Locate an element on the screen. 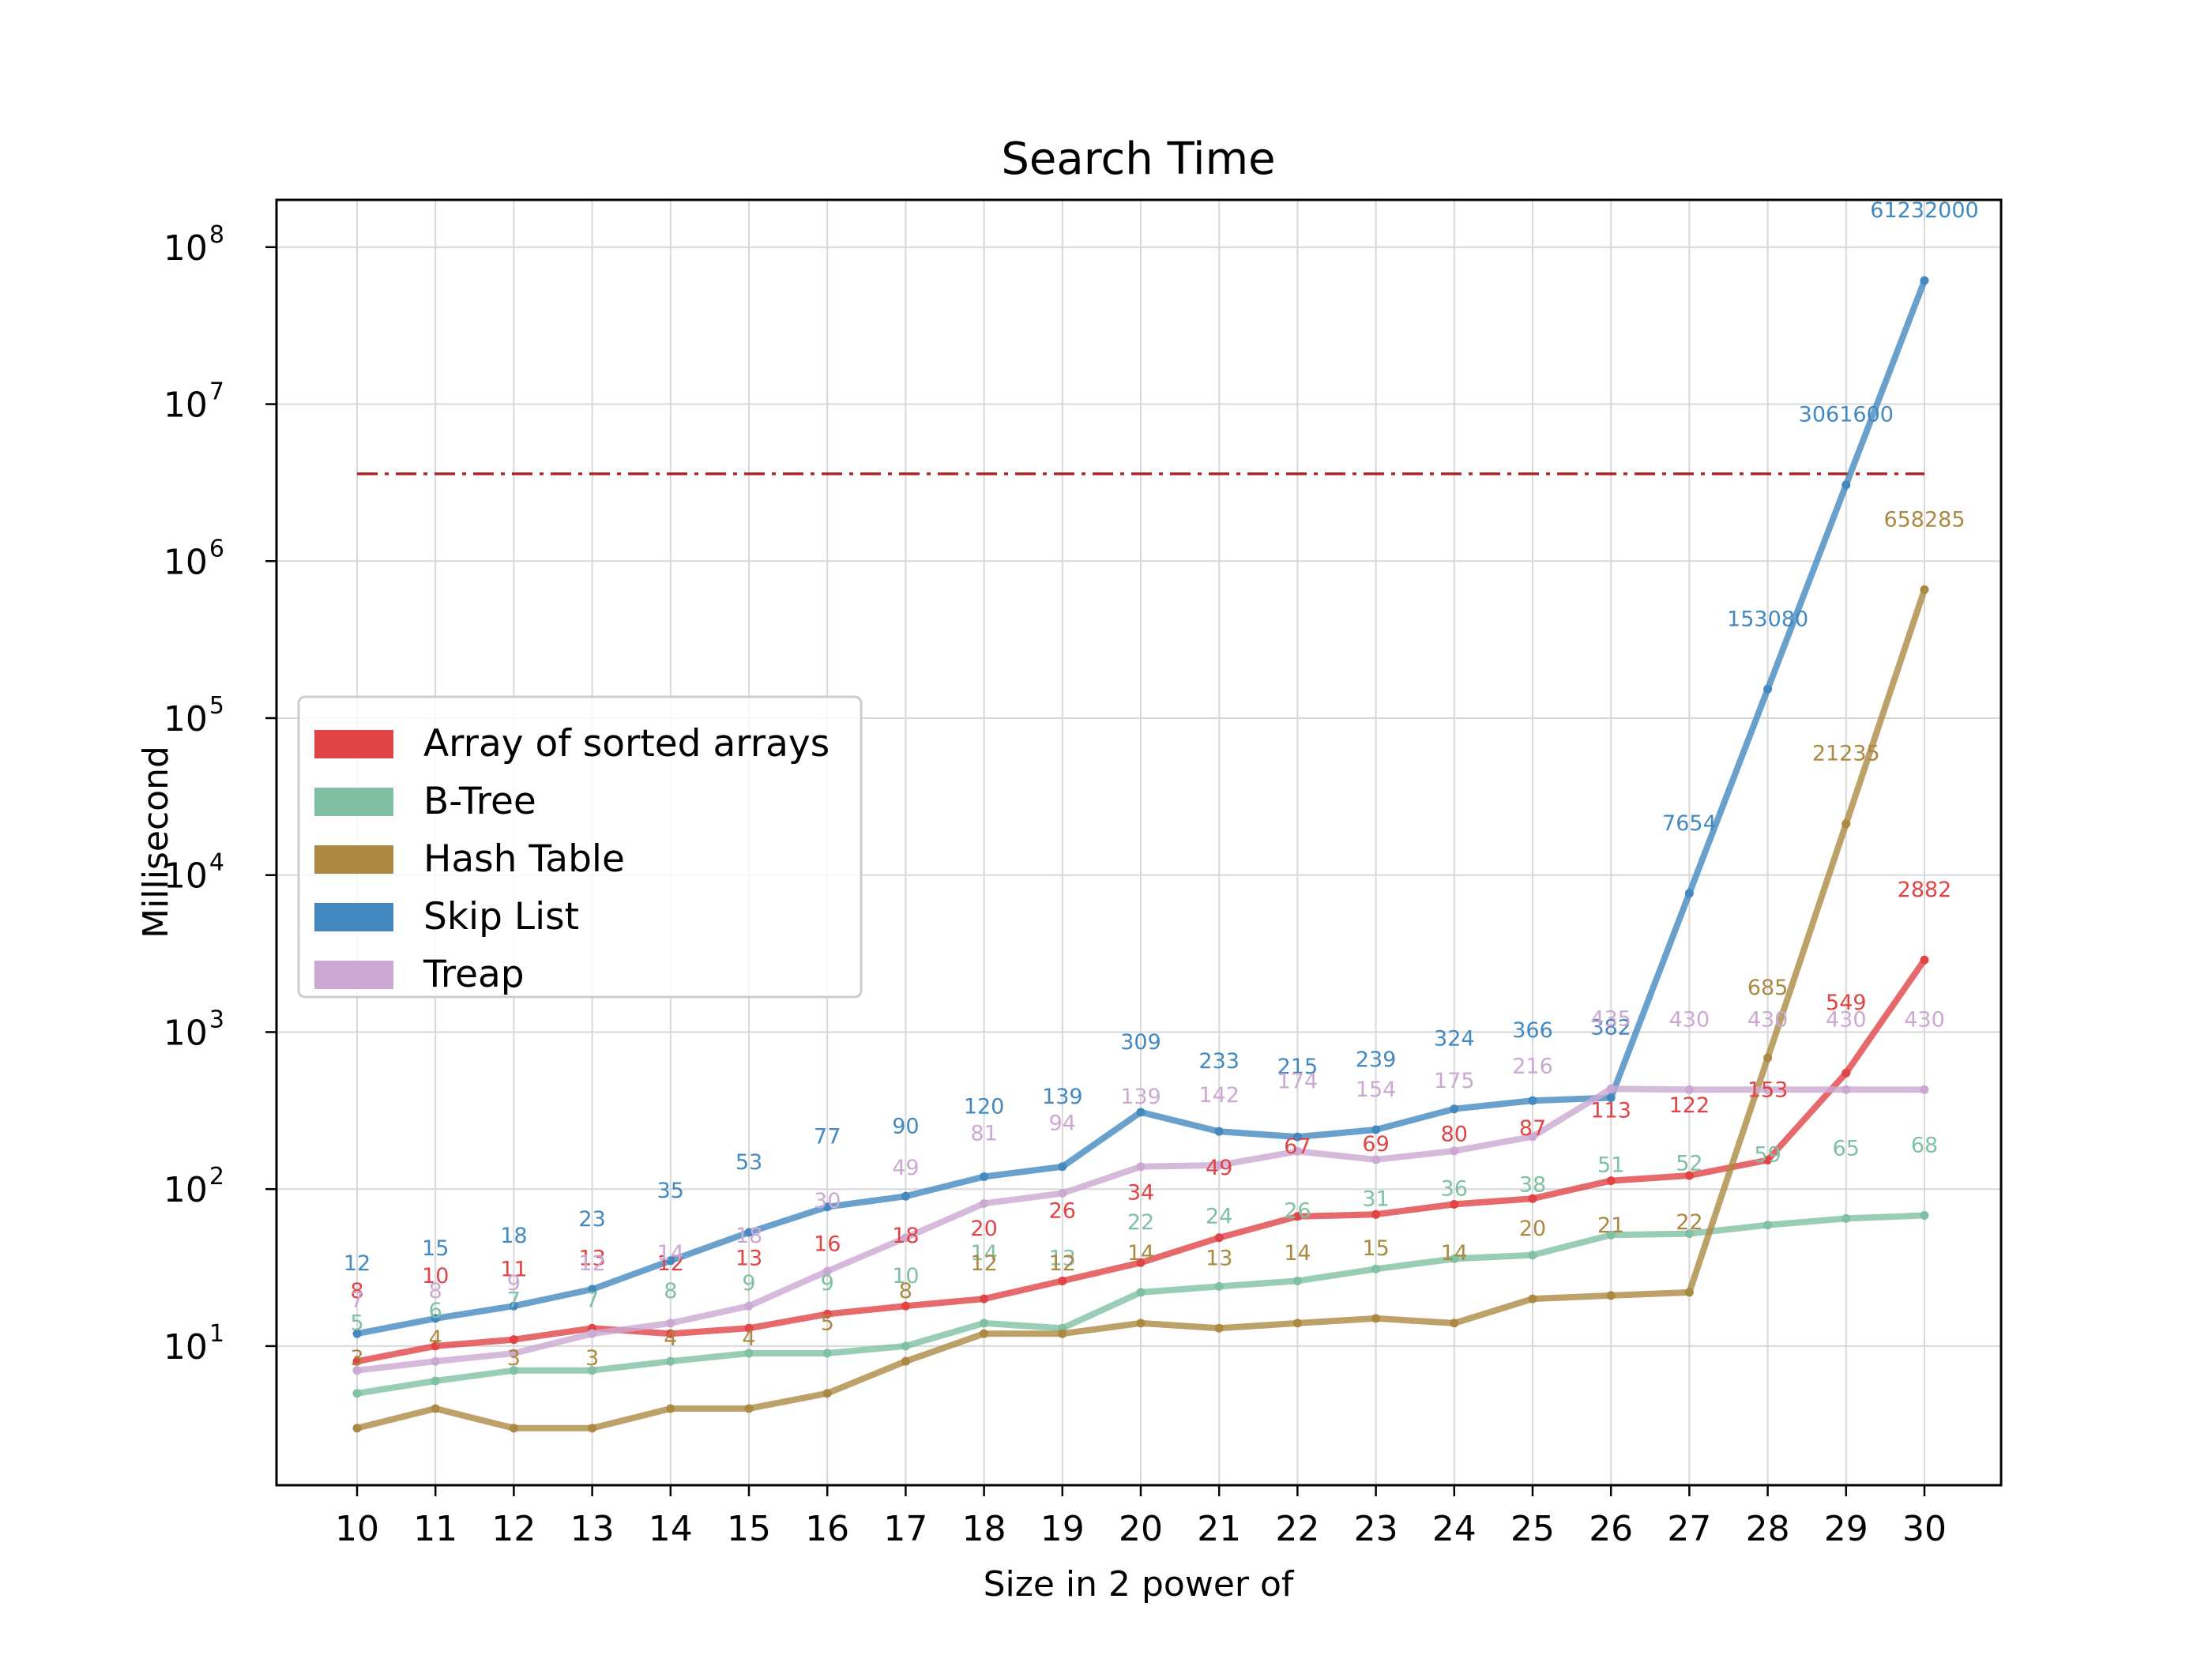 This screenshot has width=2212, height=1659. legend-label: Array of sorted arrays is located at coordinates (627, 744).